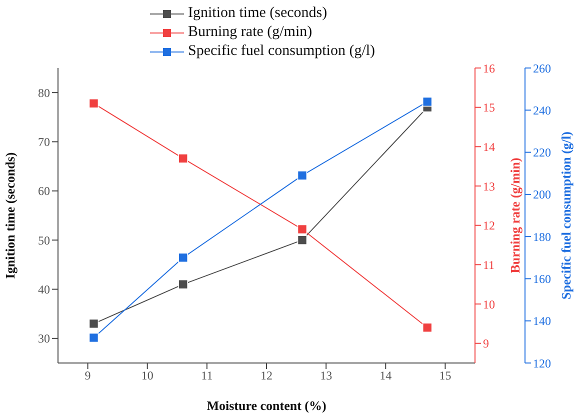  I want to click on y-tick-label: 70, so click(44, 142).